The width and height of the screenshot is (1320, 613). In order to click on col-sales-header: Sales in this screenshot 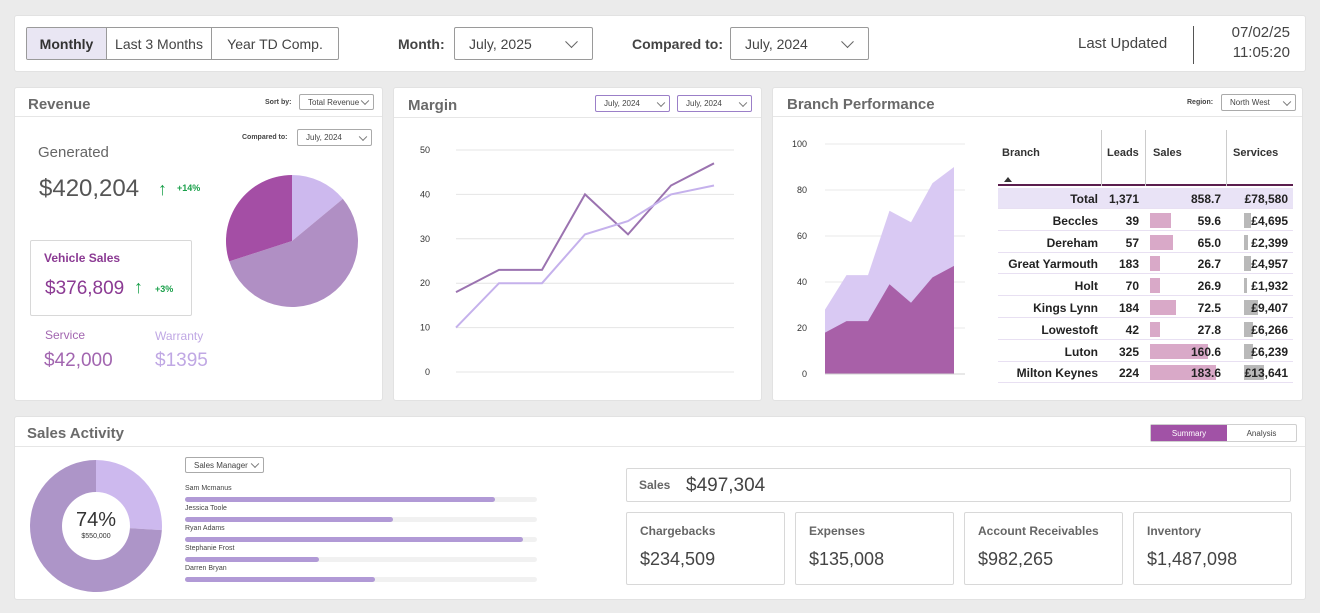, I will do `click(1186, 158)`.